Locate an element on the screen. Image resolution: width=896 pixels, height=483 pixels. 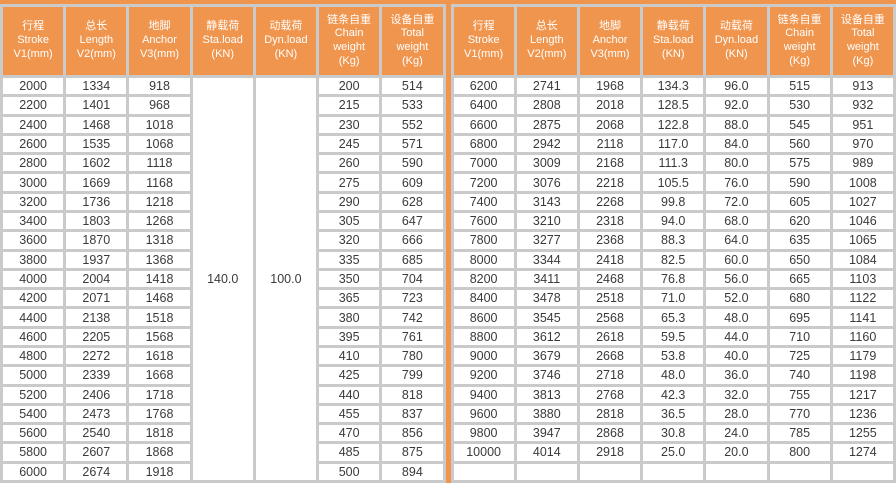
data-cell: 36.0 is located at coordinates (736, 375).